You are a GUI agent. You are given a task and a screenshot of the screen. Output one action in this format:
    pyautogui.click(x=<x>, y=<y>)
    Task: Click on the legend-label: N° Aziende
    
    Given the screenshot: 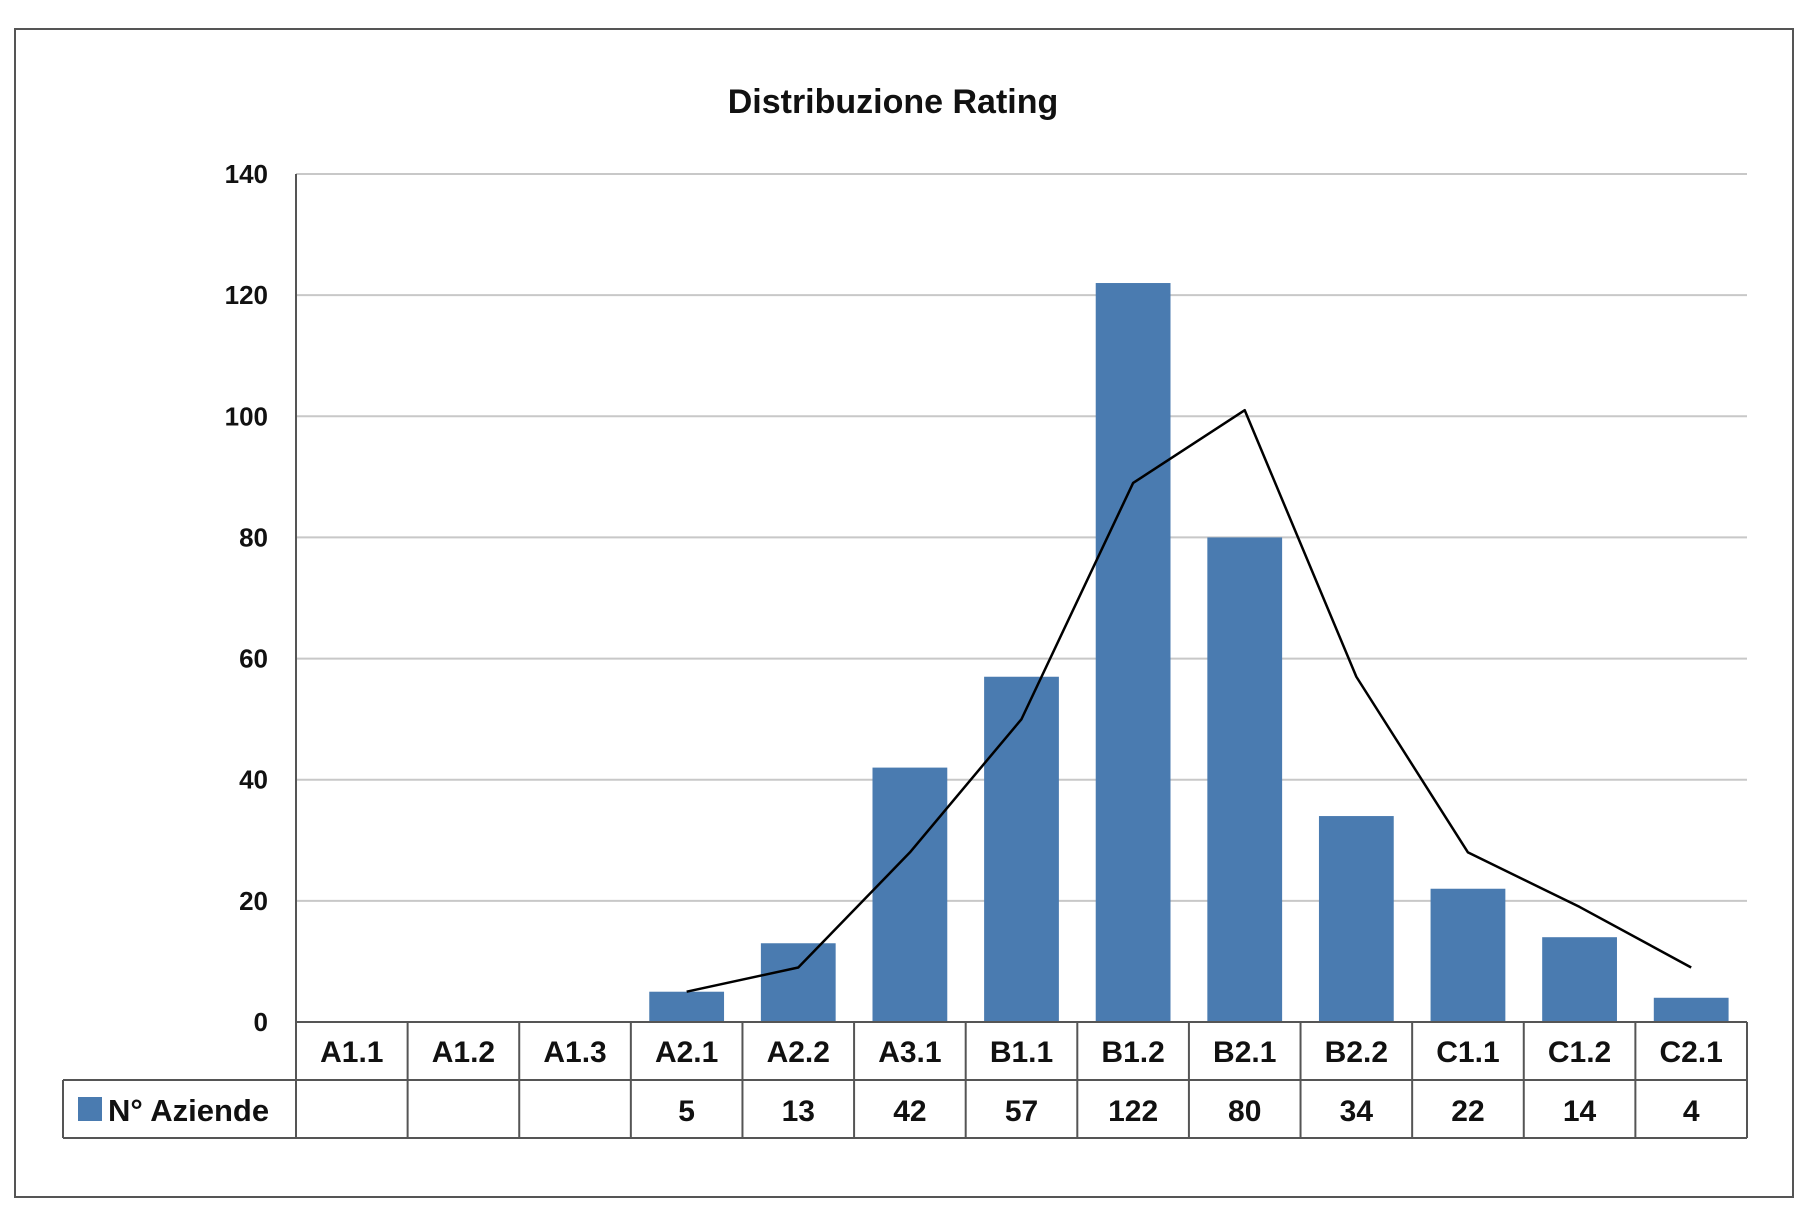 What is the action you would take?
    pyautogui.click(x=188, y=1110)
    